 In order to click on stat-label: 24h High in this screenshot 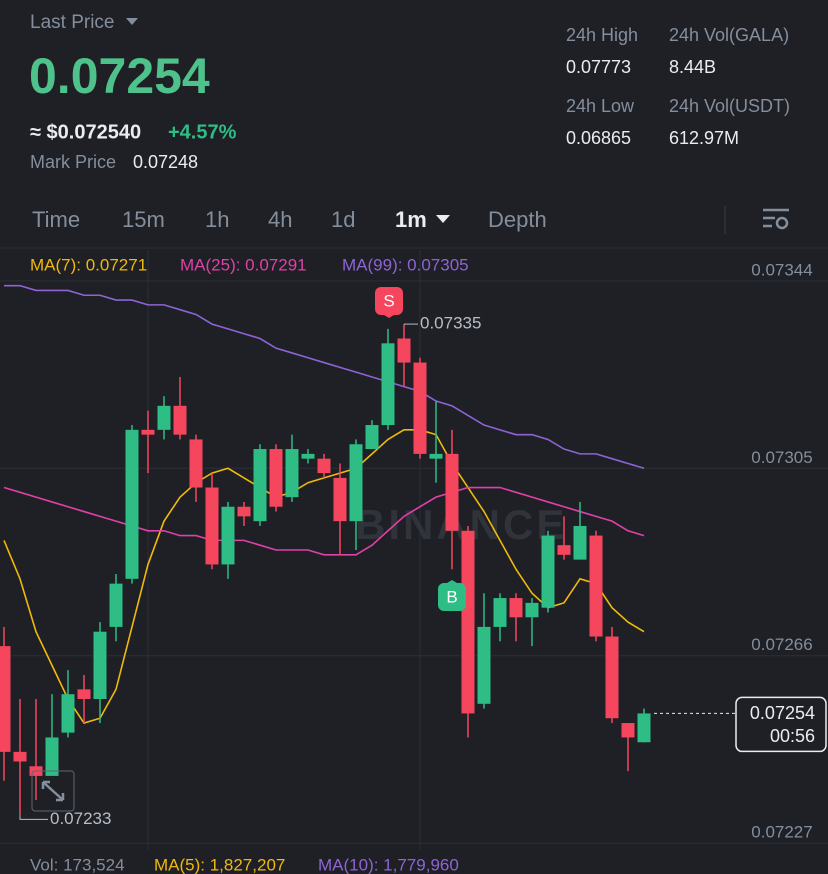, I will do `click(602, 35)`.